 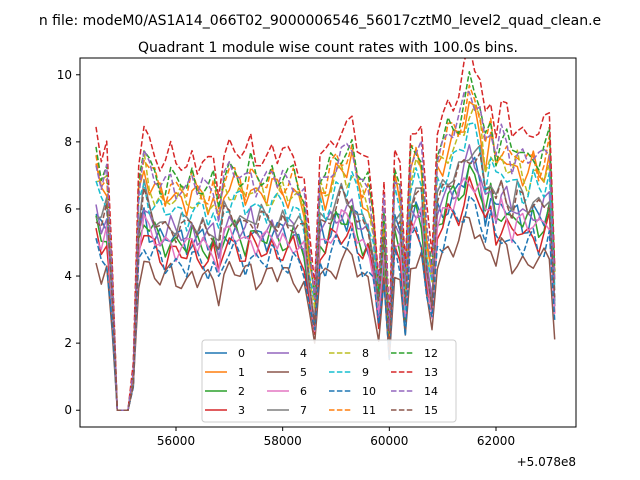 I want to click on legend-label: 9, so click(x=365, y=372).